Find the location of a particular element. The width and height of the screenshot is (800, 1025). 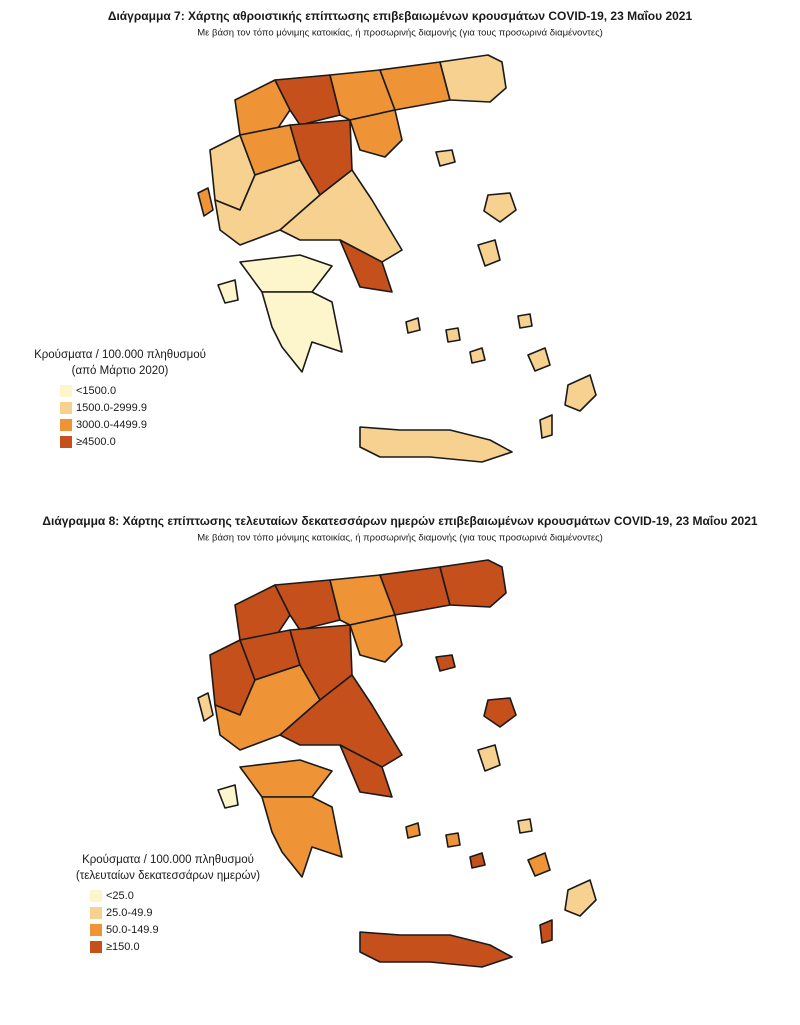

legend-label: 25.0-49.9 is located at coordinates (129, 913).